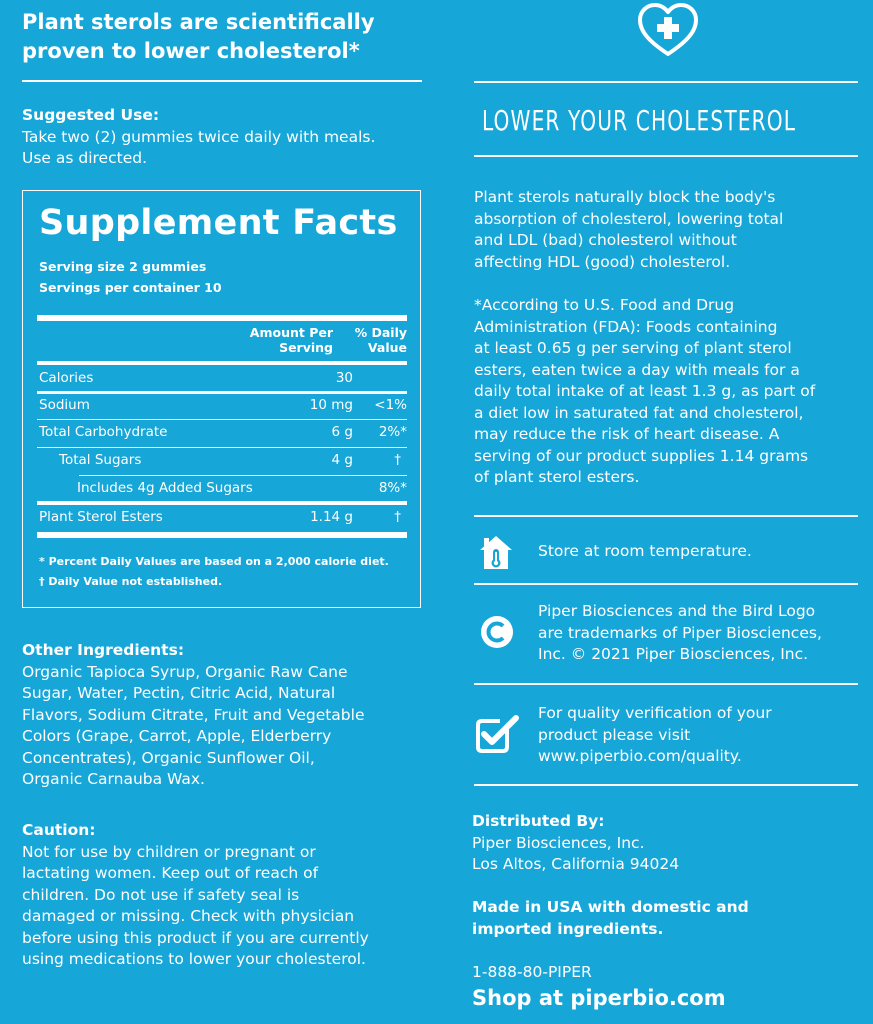  What do you see at coordinates (500, 635) in the screenshot?
I see `copyright-icon` at bounding box center [500, 635].